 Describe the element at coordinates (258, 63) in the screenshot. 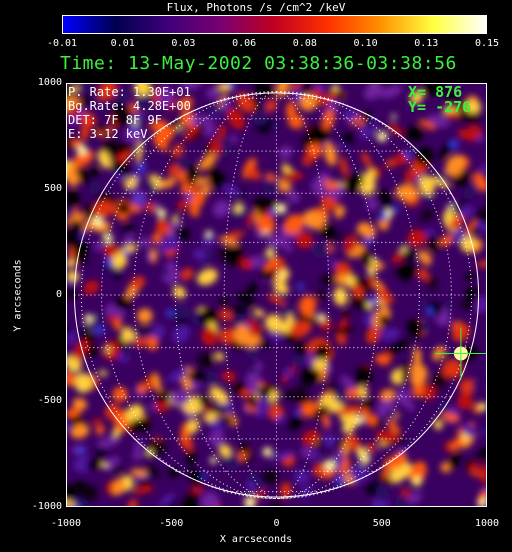

I see `time-label: Time: 13-May-2002 03:38:36-03:38:56` at that location.